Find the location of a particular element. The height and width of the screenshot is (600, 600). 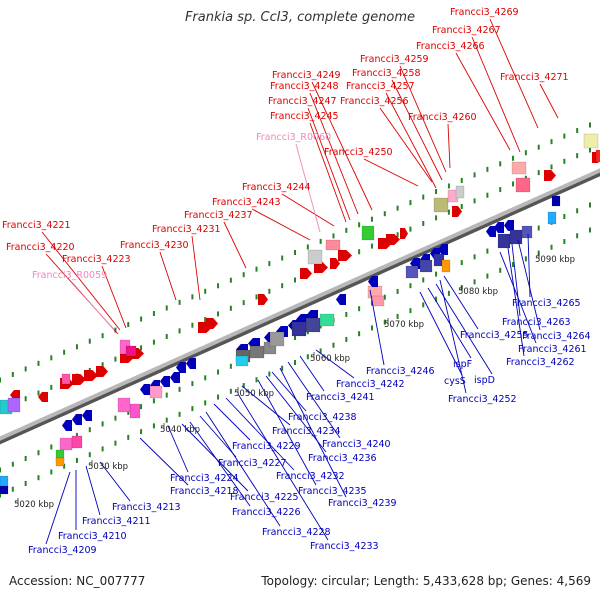

gene-block-green is located at coordinates (368, 233).